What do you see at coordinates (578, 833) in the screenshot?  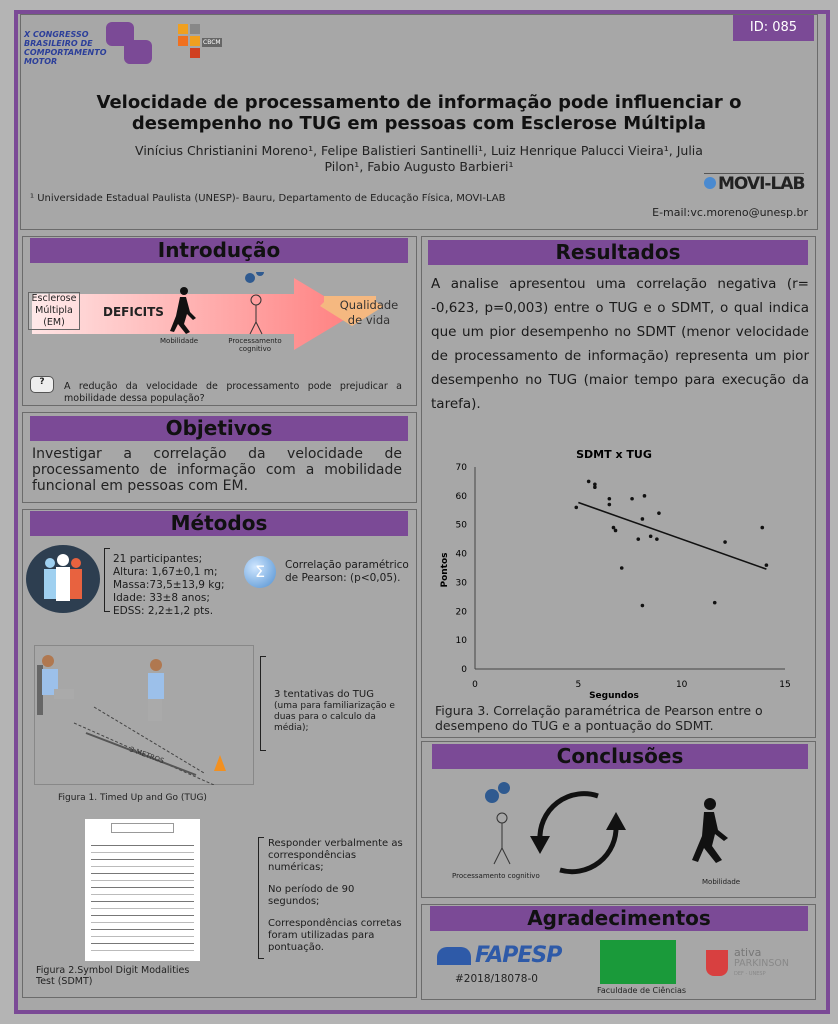 I see `cycle-arrows-icon` at bounding box center [578, 833].